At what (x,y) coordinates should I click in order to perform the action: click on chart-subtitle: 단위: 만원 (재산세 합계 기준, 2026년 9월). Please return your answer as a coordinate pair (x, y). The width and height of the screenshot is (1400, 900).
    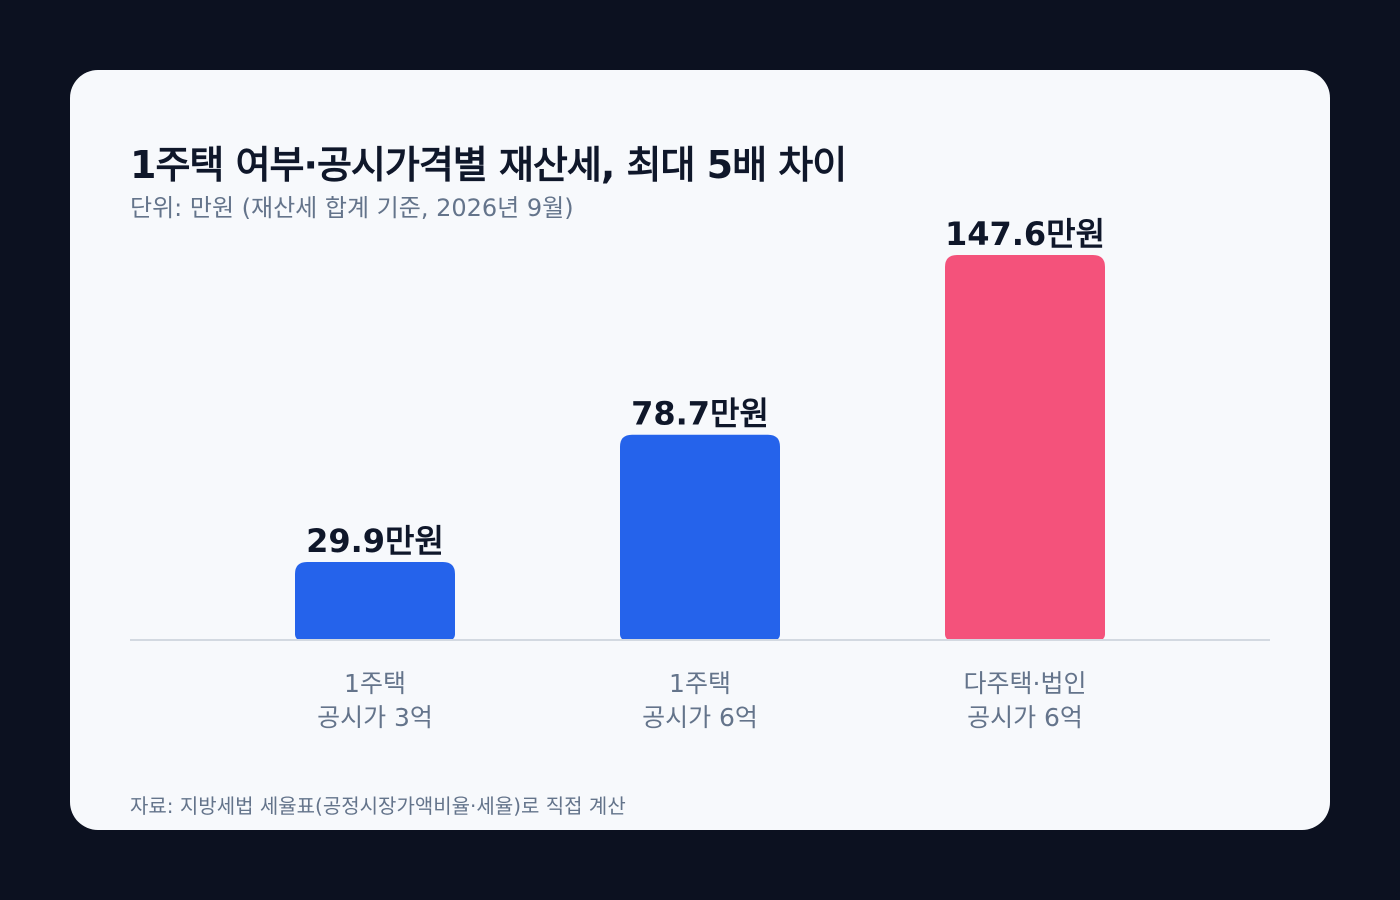
    Looking at the image, I should click on (352, 208).